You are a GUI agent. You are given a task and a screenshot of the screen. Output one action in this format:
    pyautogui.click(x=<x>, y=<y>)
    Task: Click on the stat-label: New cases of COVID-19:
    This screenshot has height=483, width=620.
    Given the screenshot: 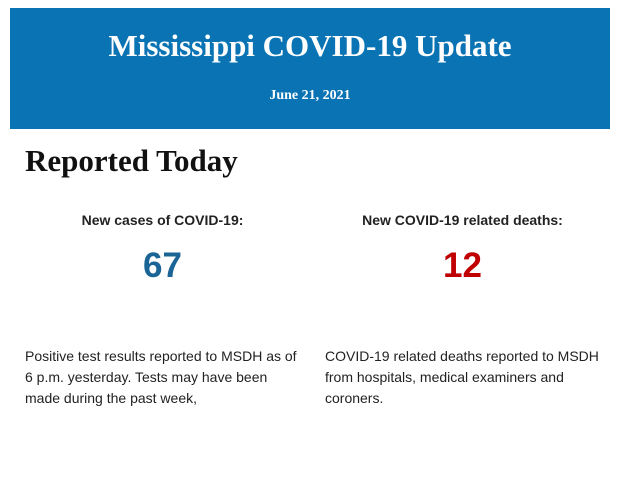 What is the action you would take?
    pyautogui.click(x=162, y=220)
    